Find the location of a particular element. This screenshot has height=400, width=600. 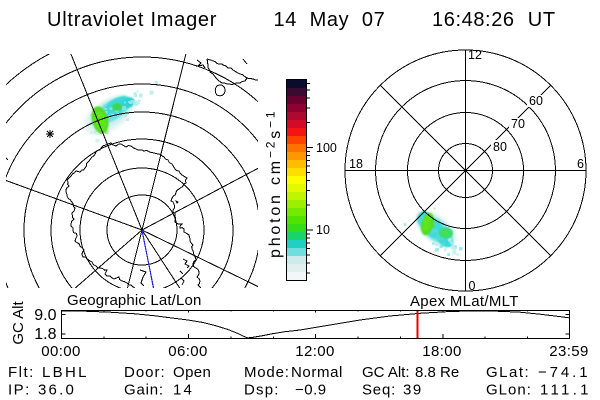

svg-text: 9.0 is located at coordinates (45, 315).